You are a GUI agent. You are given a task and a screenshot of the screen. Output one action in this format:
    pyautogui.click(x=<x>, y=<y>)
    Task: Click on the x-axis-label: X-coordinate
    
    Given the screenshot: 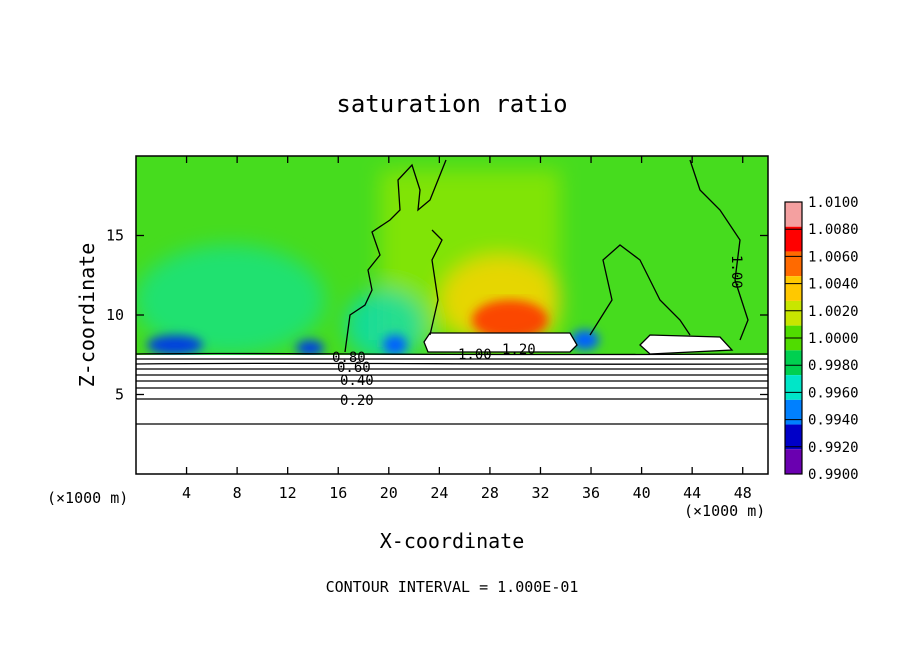 What is the action you would take?
    pyautogui.click(x=452, y=541)
    